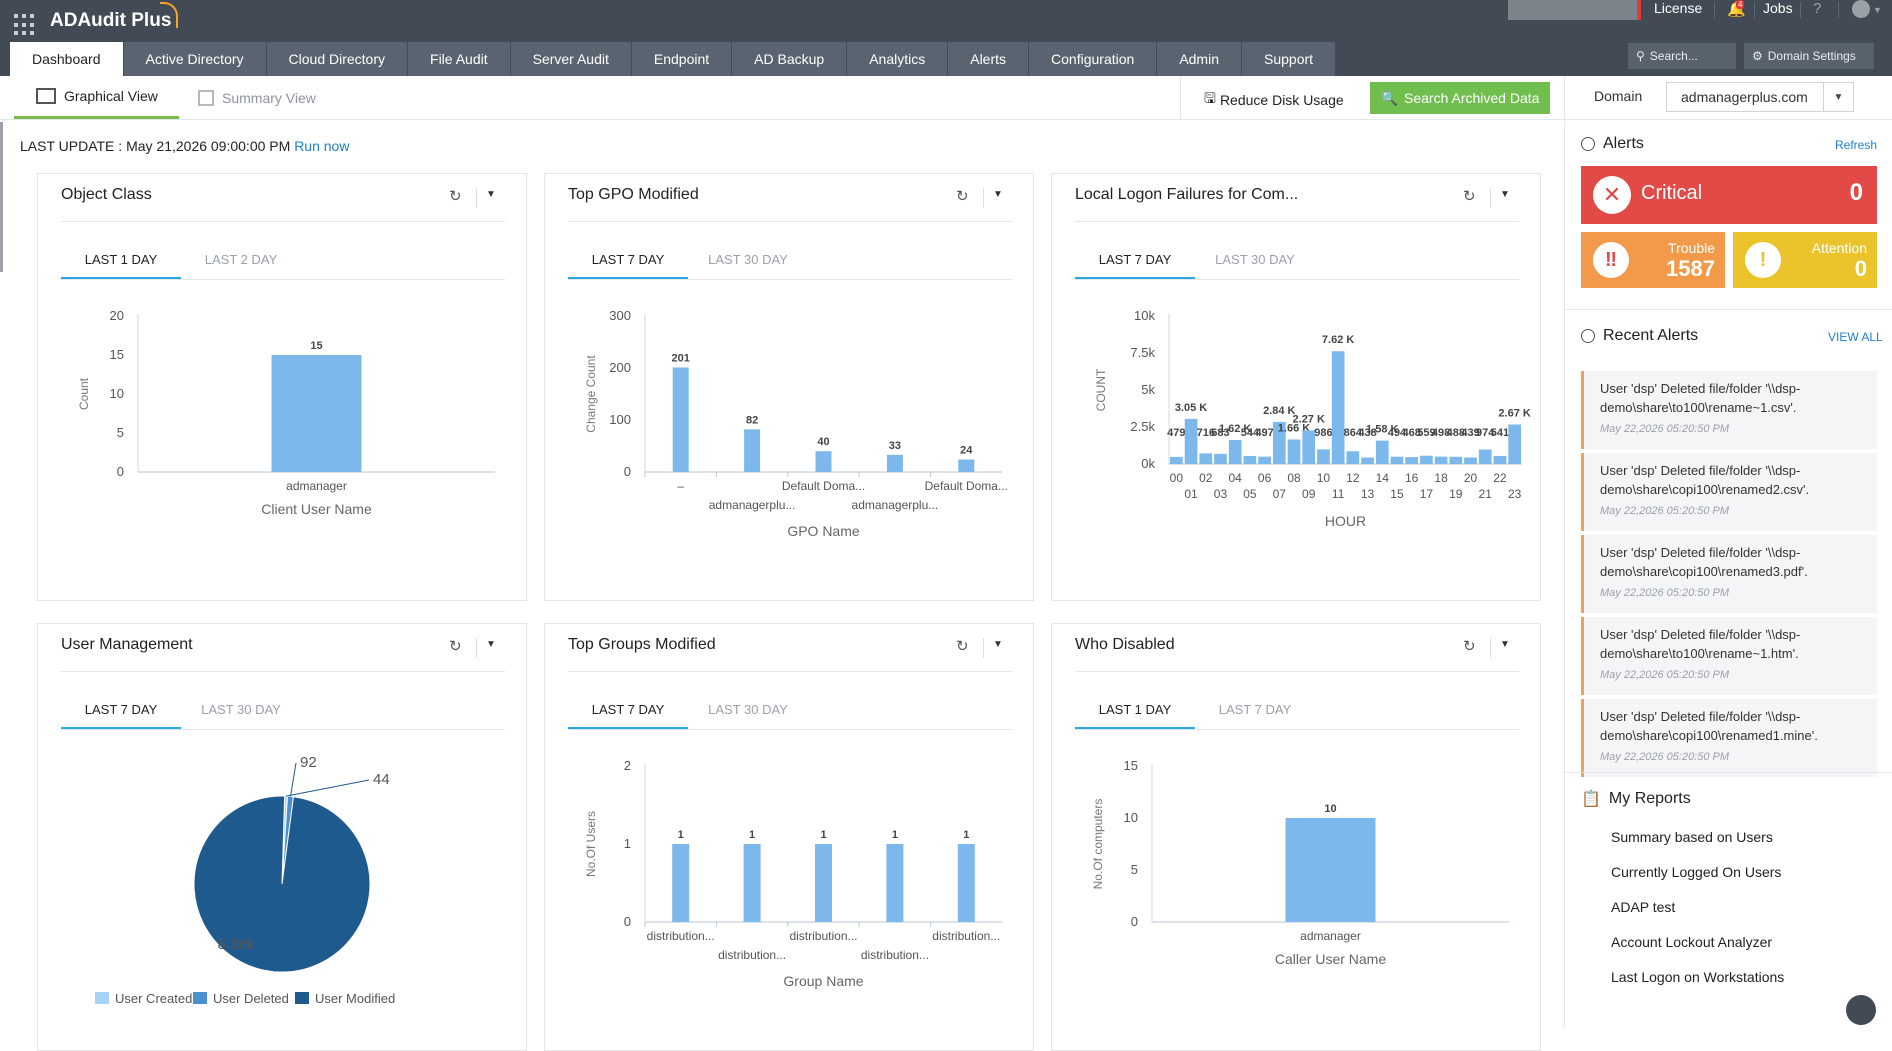 The image size is (1892, 1051). Describe the element at coordinates (241, 259) in the screenshot. I see `period-tab: LAST 2 DAY` at that location.